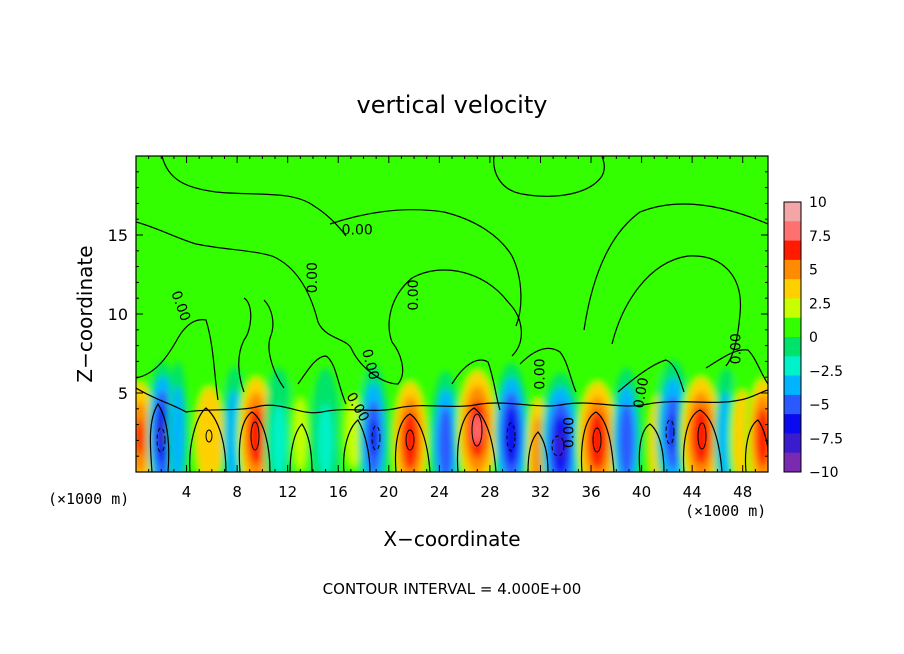 The width and height of the screenshot is (904, 654). What do you see at coordinates (287, 492) in the screenshot?
I see `x-tick-label: 12` at bounding box center [287, 492].